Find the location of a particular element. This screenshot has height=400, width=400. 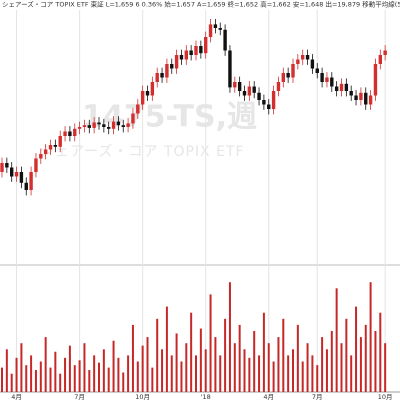

header-bg is located at coordinates (200, 4).